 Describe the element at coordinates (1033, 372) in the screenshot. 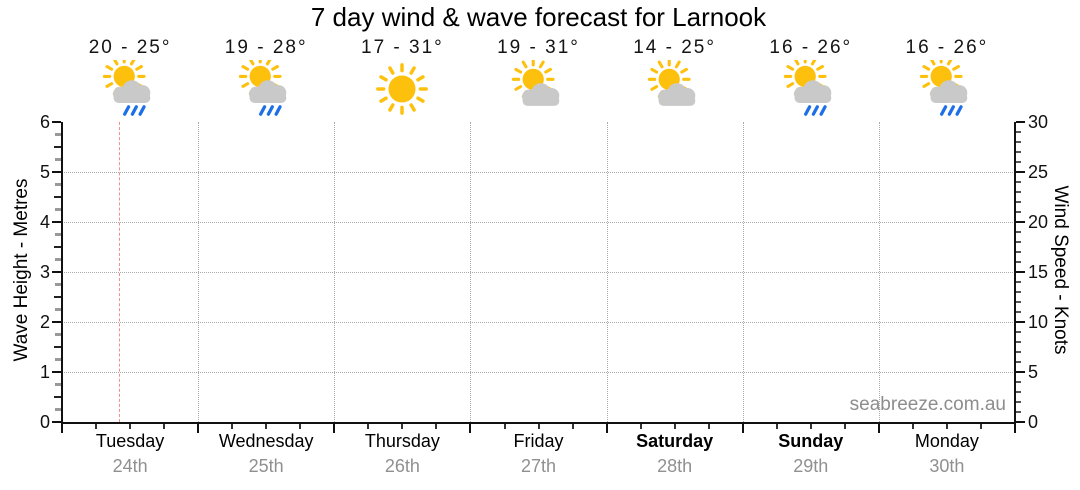

I see `right-tick-label: 5` at that location.